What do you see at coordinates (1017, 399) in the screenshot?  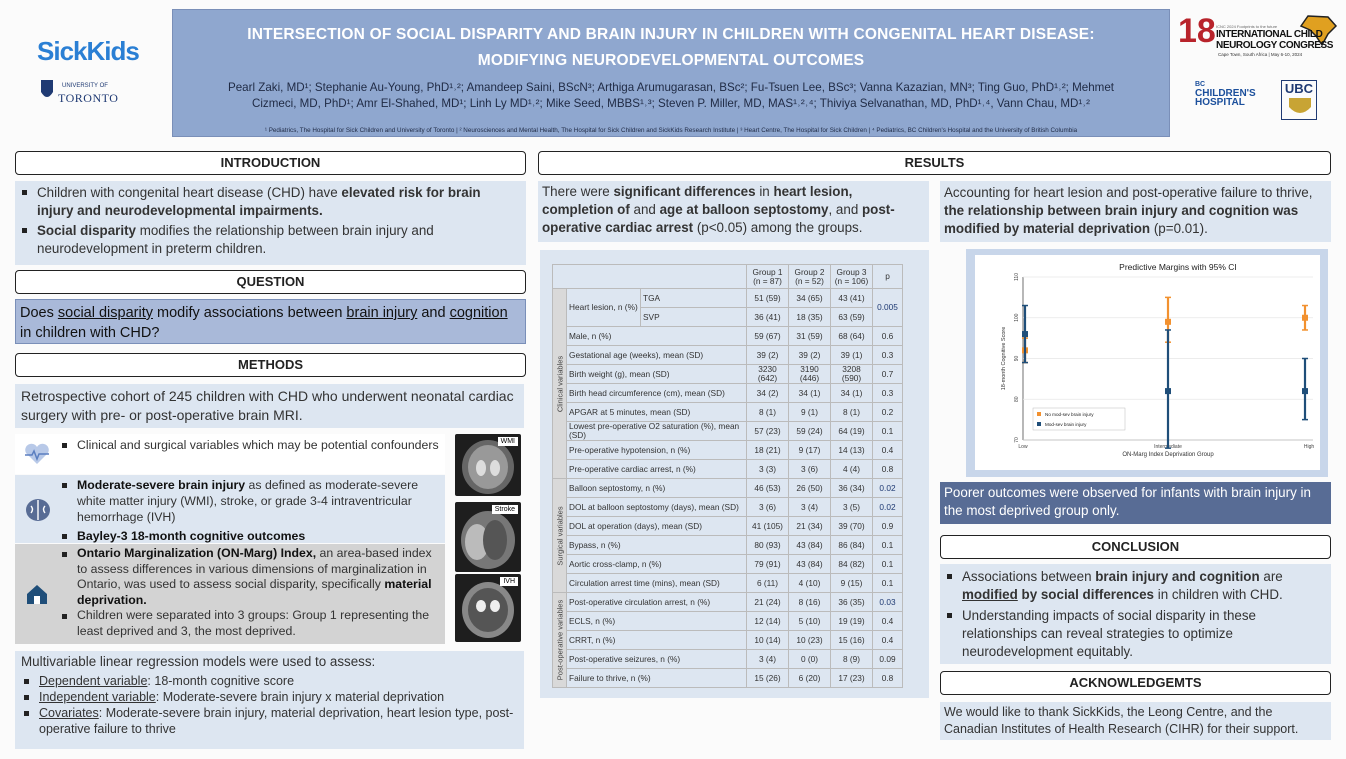 I see `chart-y-tick: 80` at bounding box center [1017, 399].